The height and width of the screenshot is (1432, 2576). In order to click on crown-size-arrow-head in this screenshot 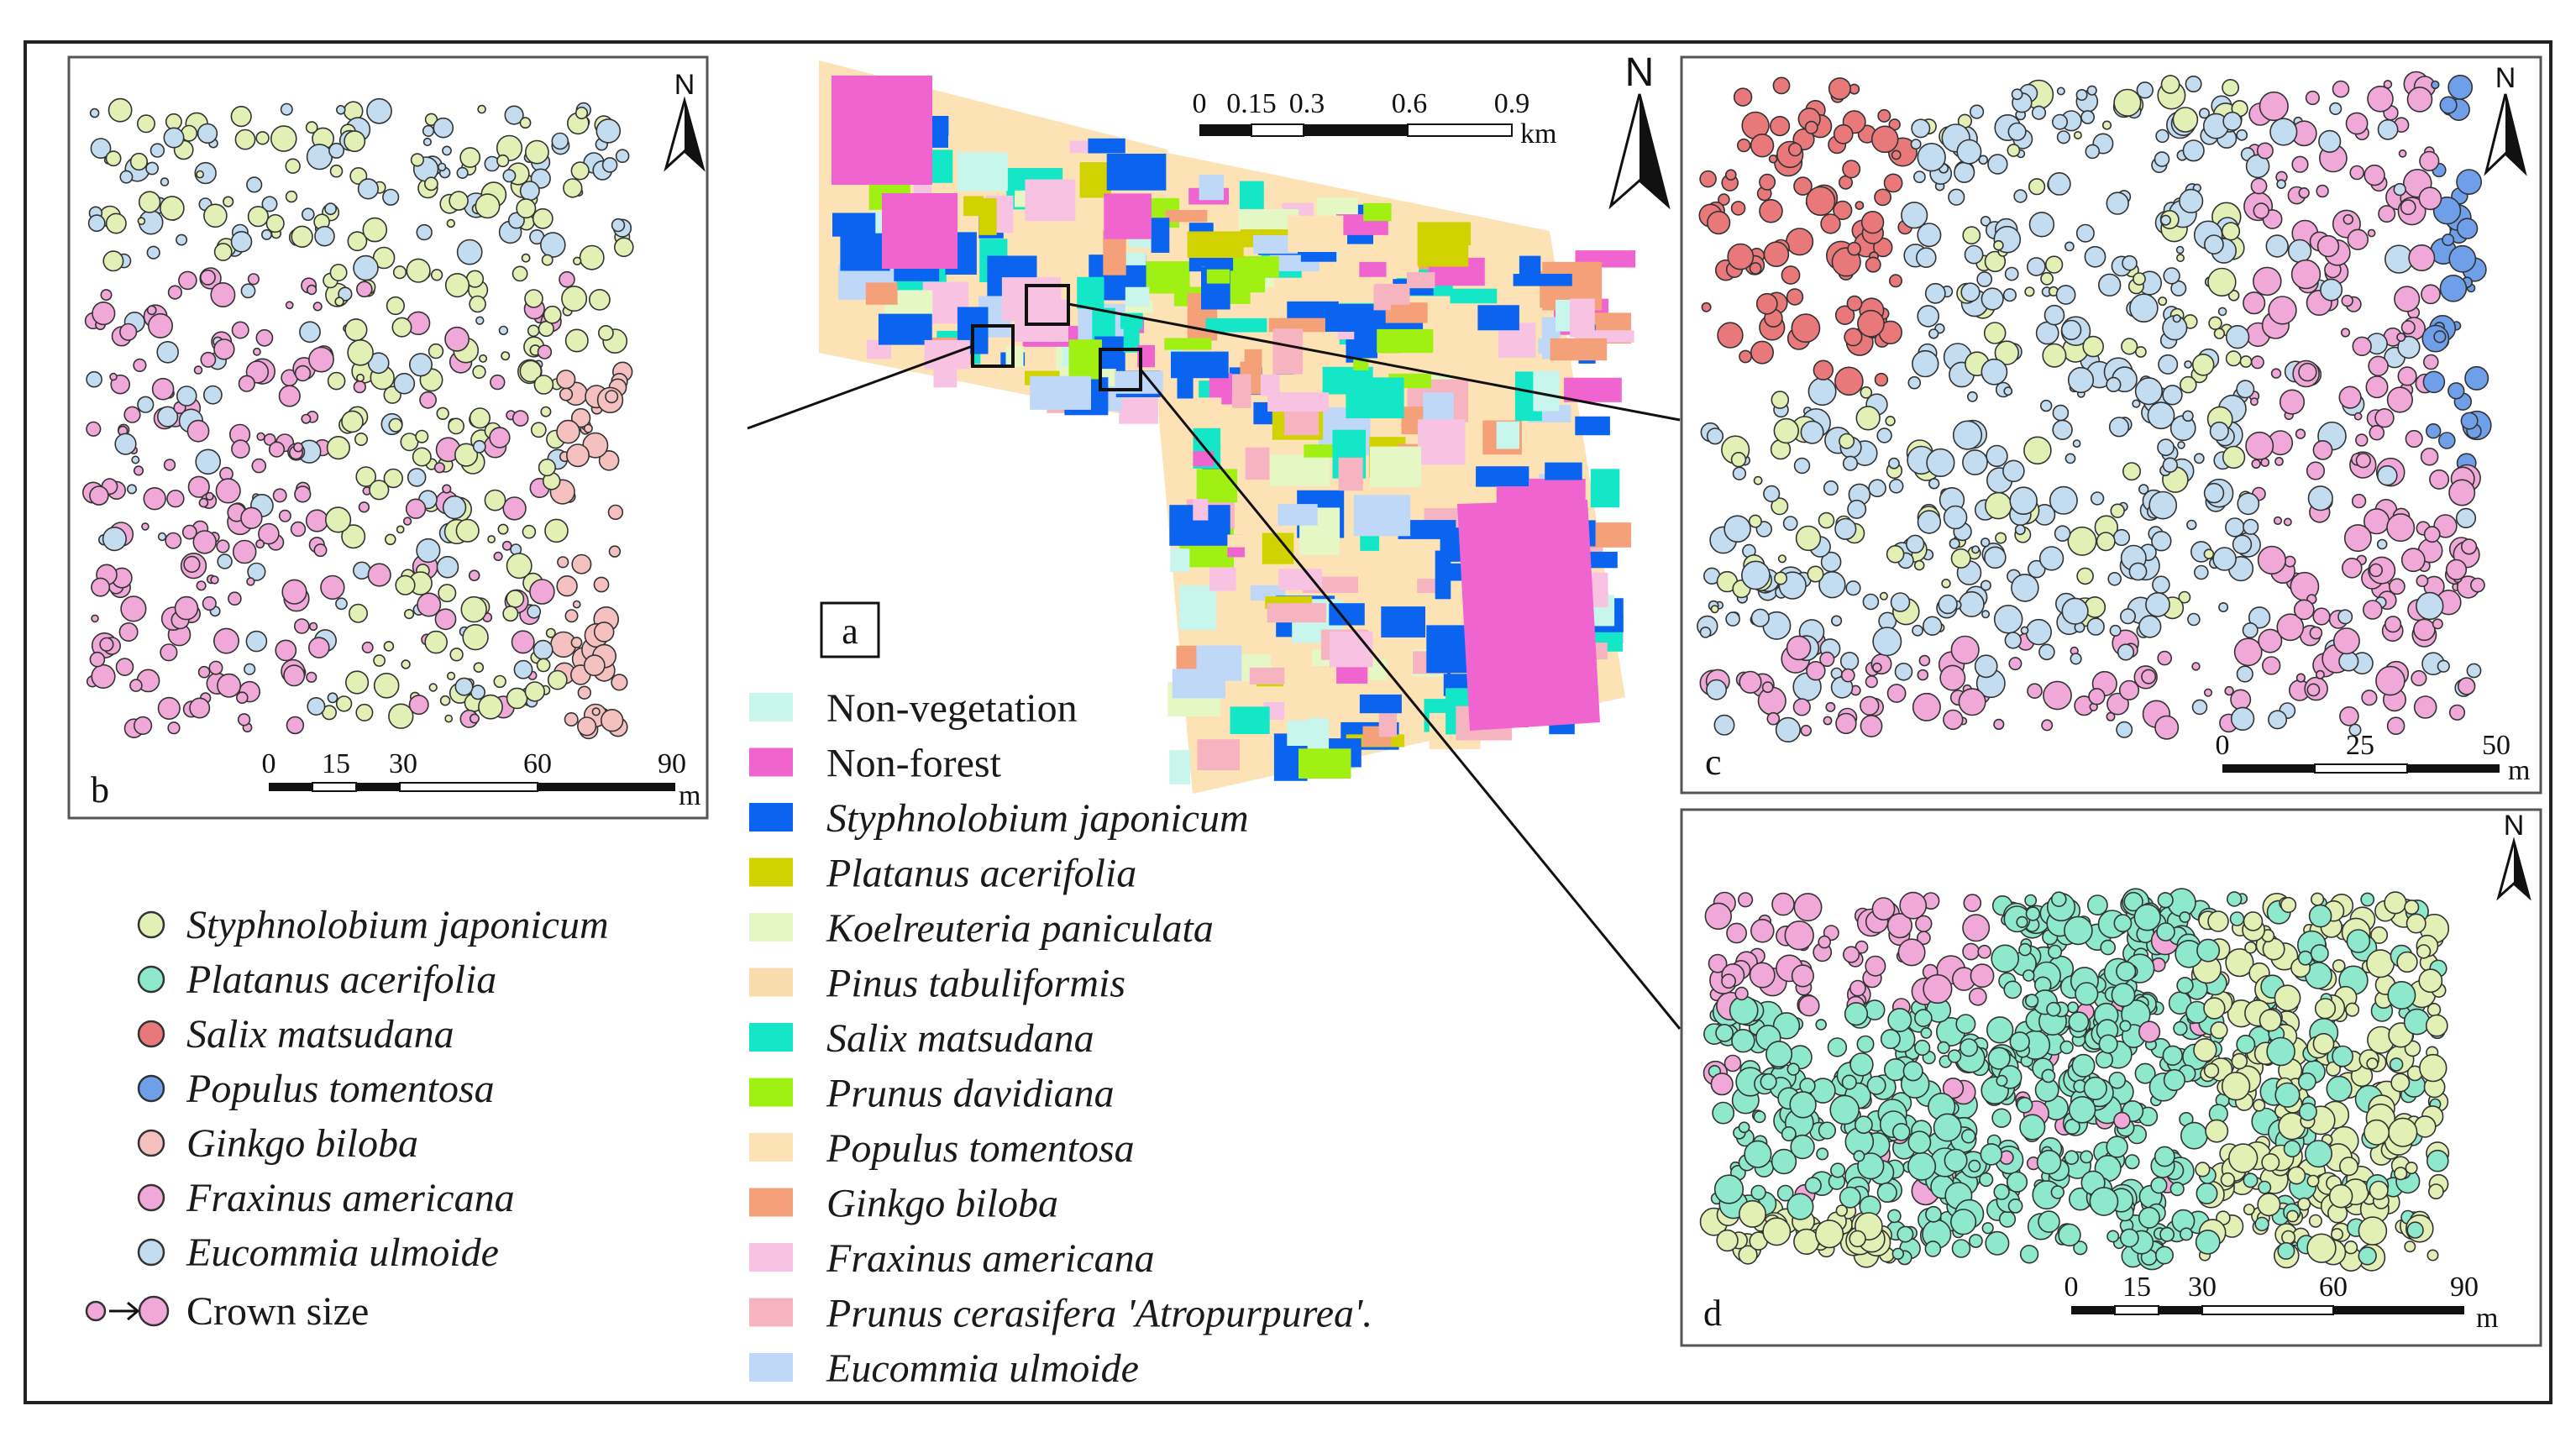, I will do `click(133, 1311)`.